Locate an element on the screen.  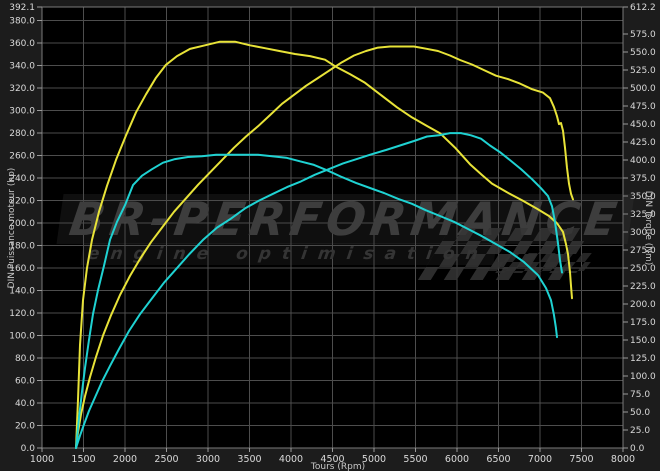
tick-label-right: 612.2 is located at coordinates (643, 8).